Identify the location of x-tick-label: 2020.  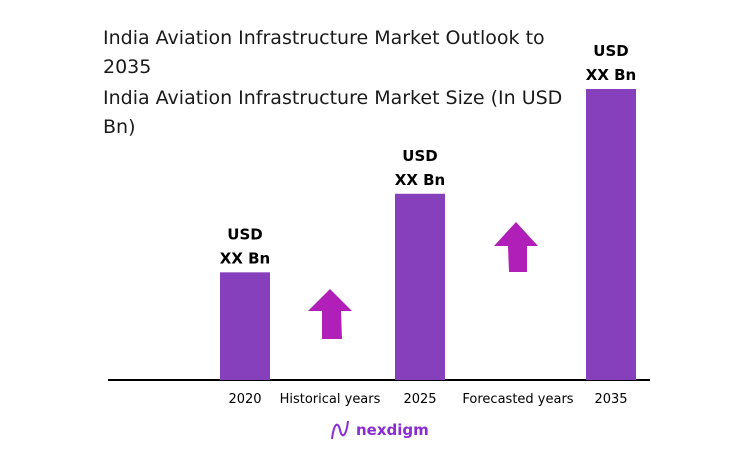
(244, 399).